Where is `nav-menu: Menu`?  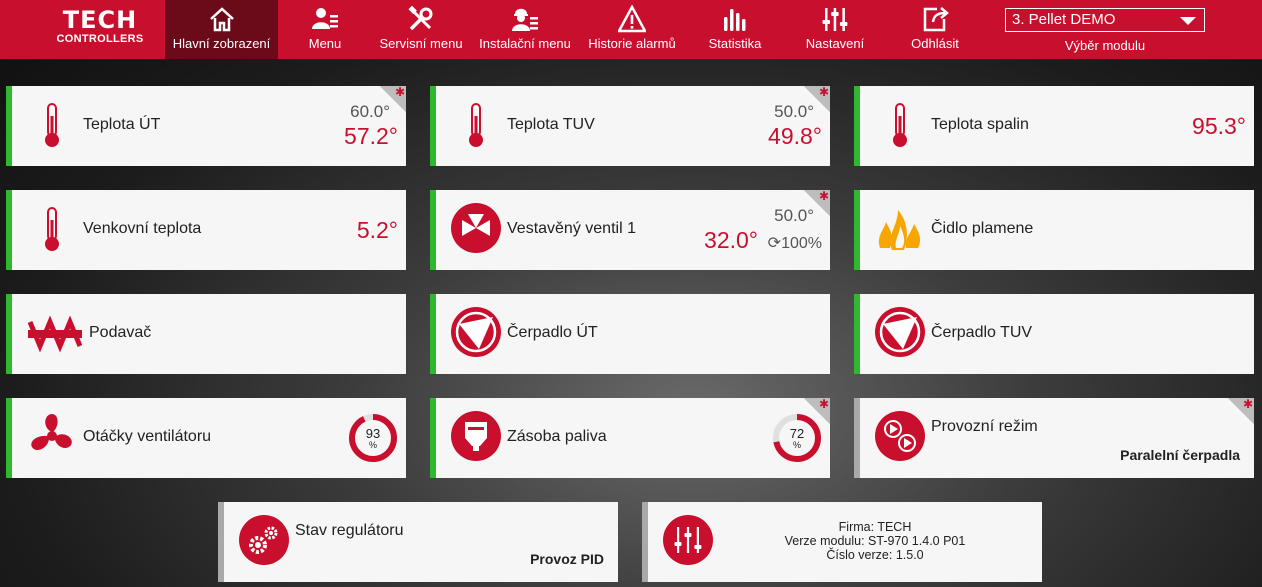
nav-menu: Menu is located at coordinates (325, 29).